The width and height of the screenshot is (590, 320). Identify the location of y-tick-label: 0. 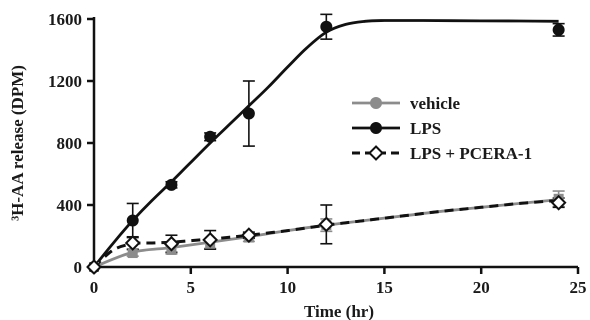
(78, 267).